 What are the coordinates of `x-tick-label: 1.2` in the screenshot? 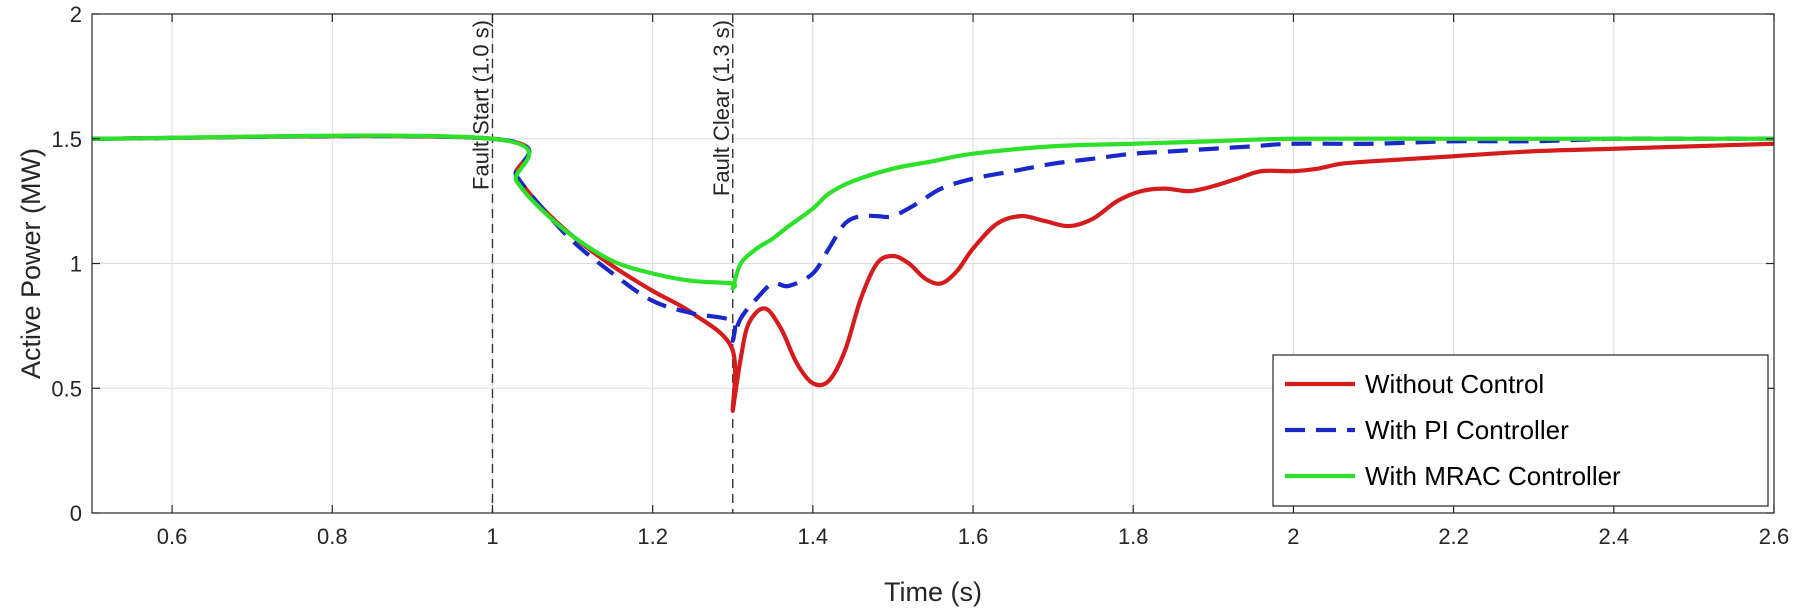 It's located at (652, 536).